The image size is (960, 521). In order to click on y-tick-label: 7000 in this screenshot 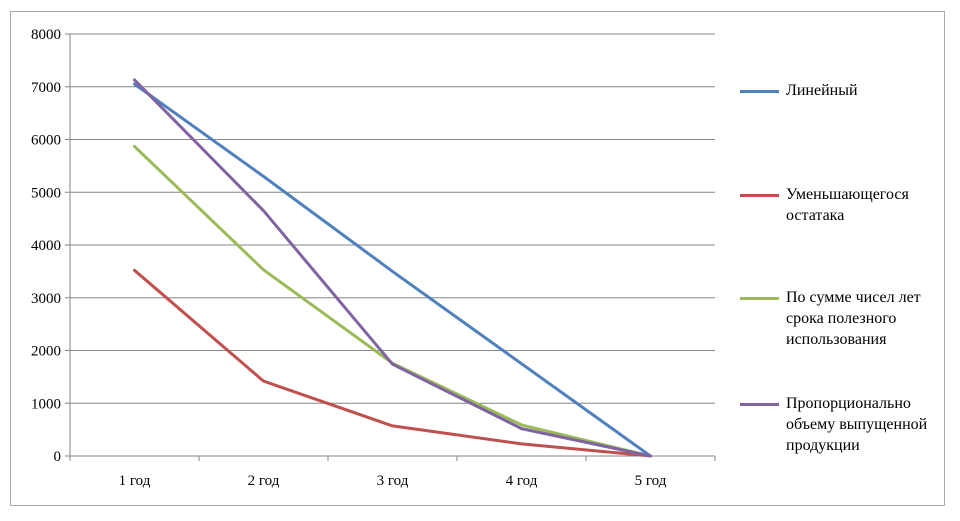, I will do `click(46, 88)`.